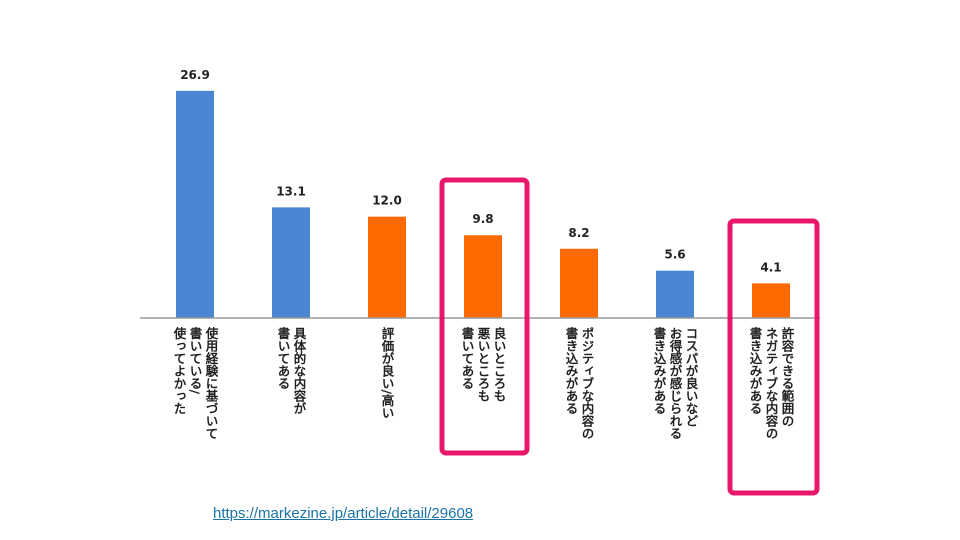  I want to click on category-label-4-line-2: 悪いところも, so click(483, 364).